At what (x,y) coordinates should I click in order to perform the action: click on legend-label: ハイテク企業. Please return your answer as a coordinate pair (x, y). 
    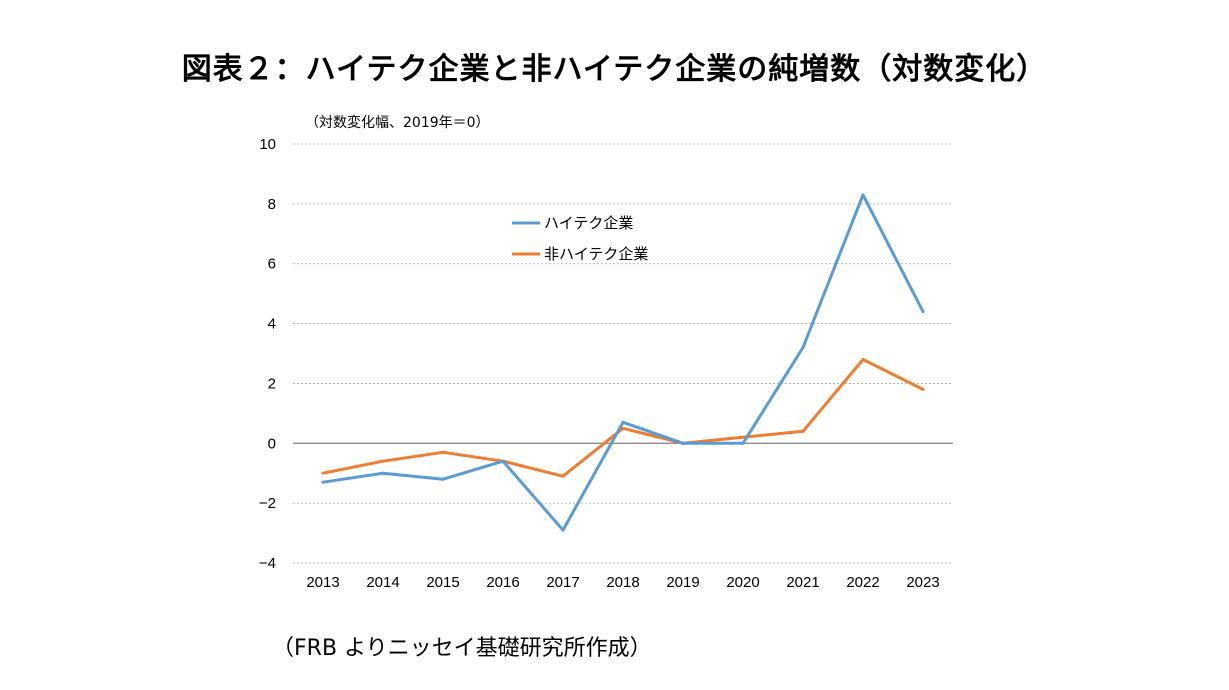
    Looking at the image, I should click on (588, 223).